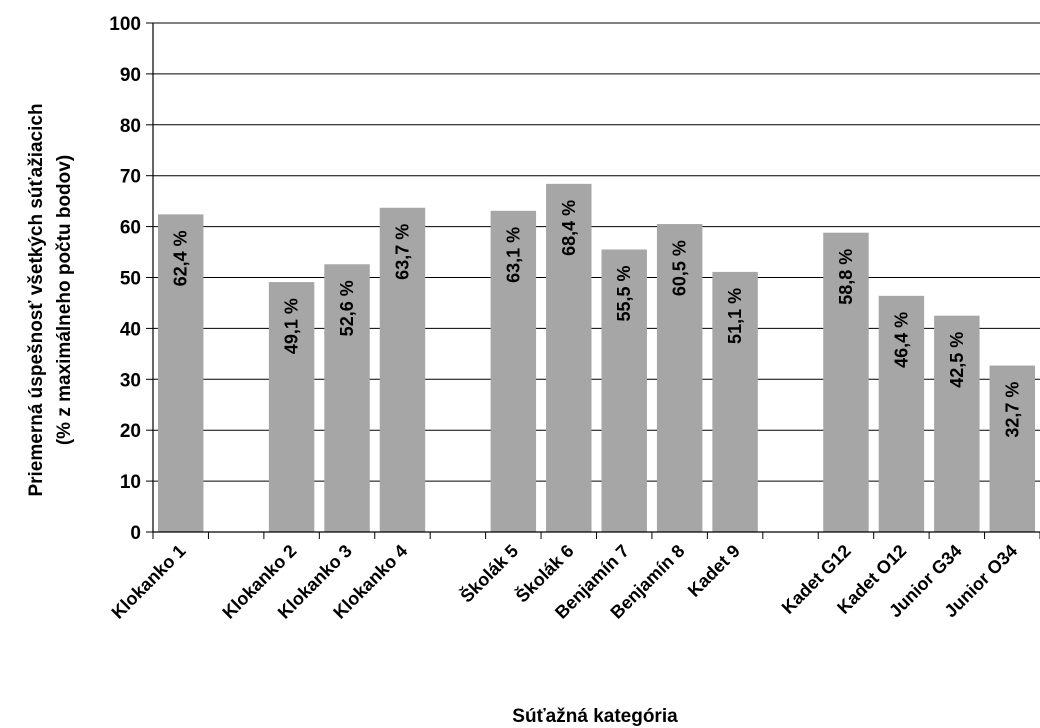 This screenshot has height=728, width=1040. I want to click on y-axis-title-line1: Priemerná úspešnosť všetkých súťažiacich, so click(36, 299).